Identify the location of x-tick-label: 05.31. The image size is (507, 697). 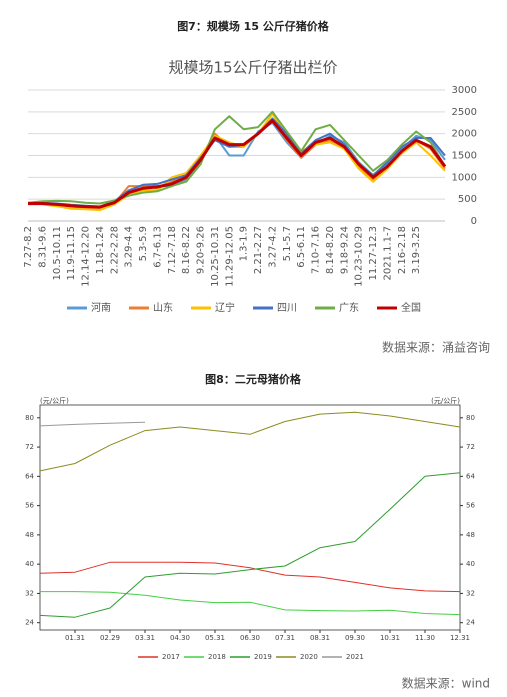
(215, 638).